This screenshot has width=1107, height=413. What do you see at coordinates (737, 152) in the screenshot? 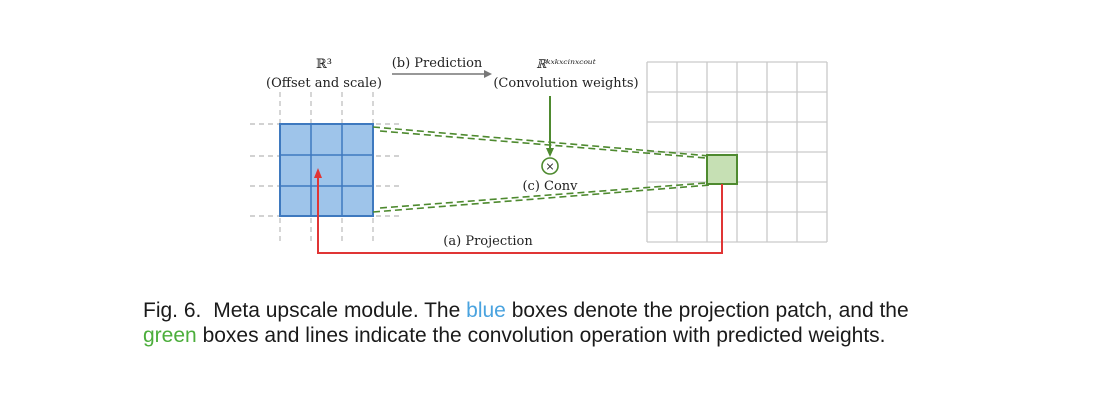
I see `output-grid` at bounding box center [737, 152].